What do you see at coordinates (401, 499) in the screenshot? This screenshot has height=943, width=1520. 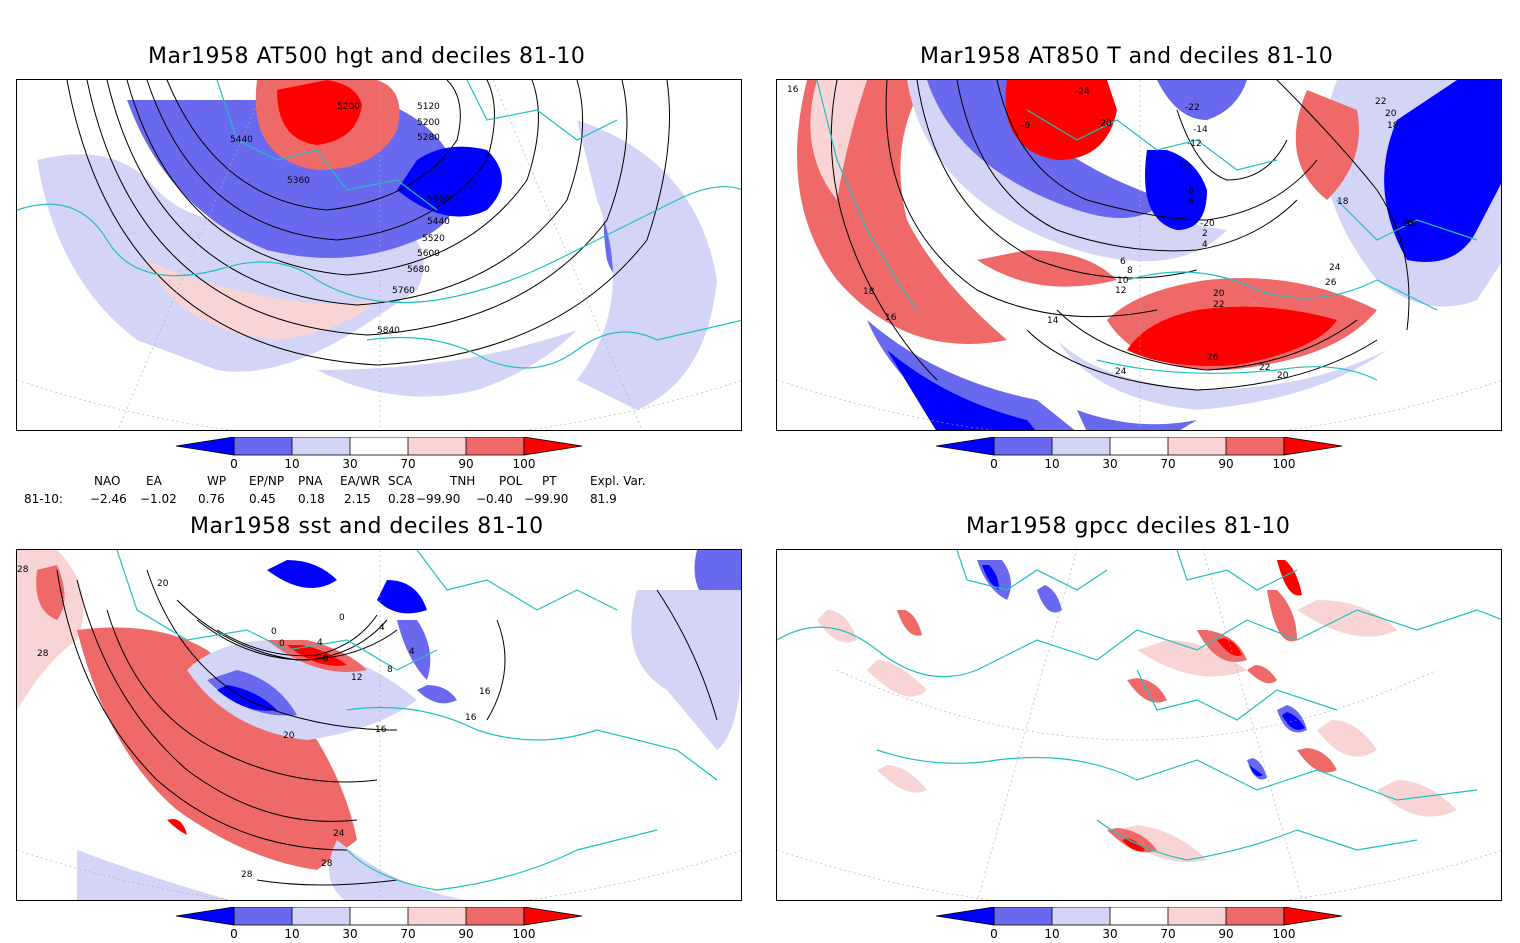 I see `index-value: 0.28` at bounding box center [401, 499].